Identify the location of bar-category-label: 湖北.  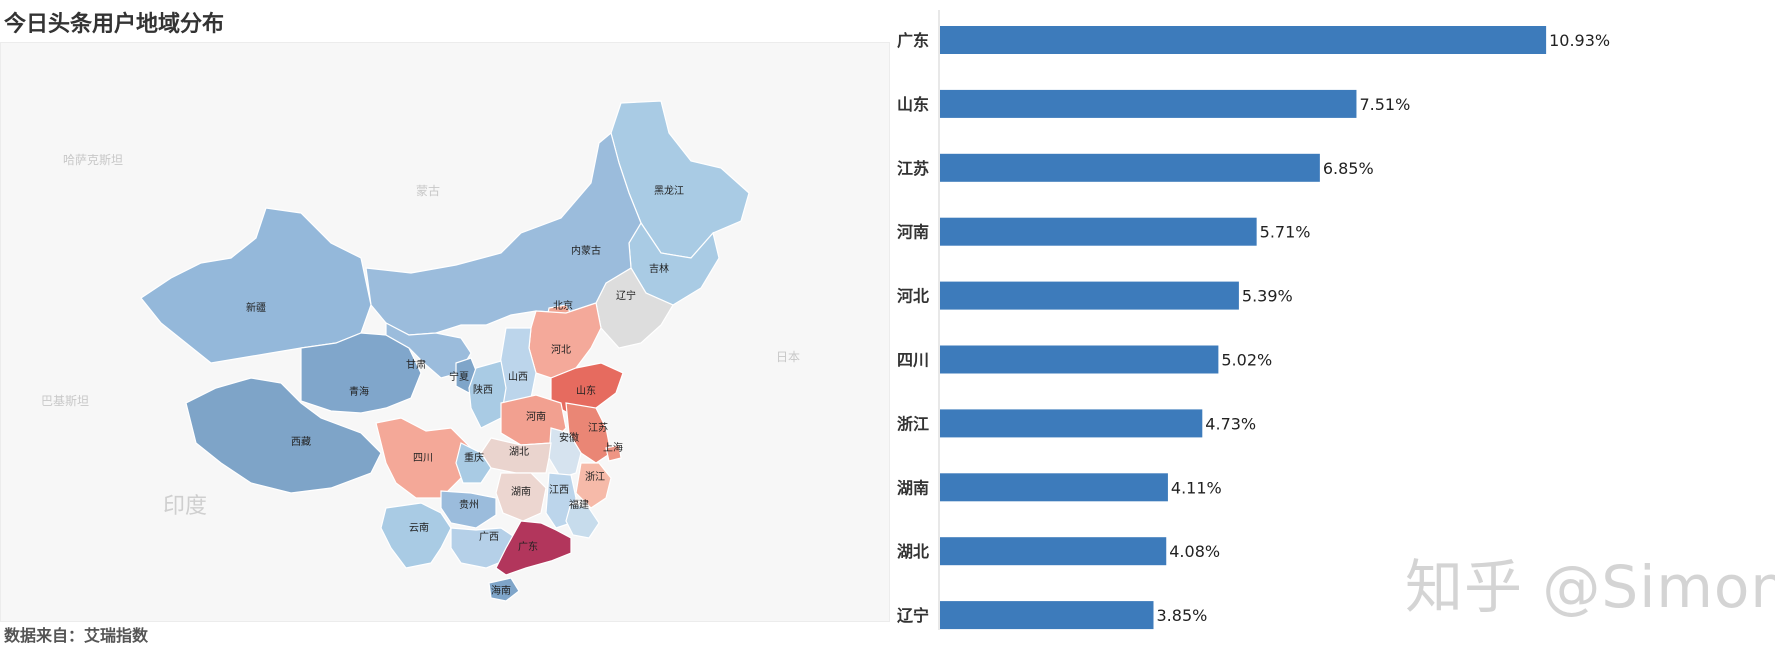
(913, 551).